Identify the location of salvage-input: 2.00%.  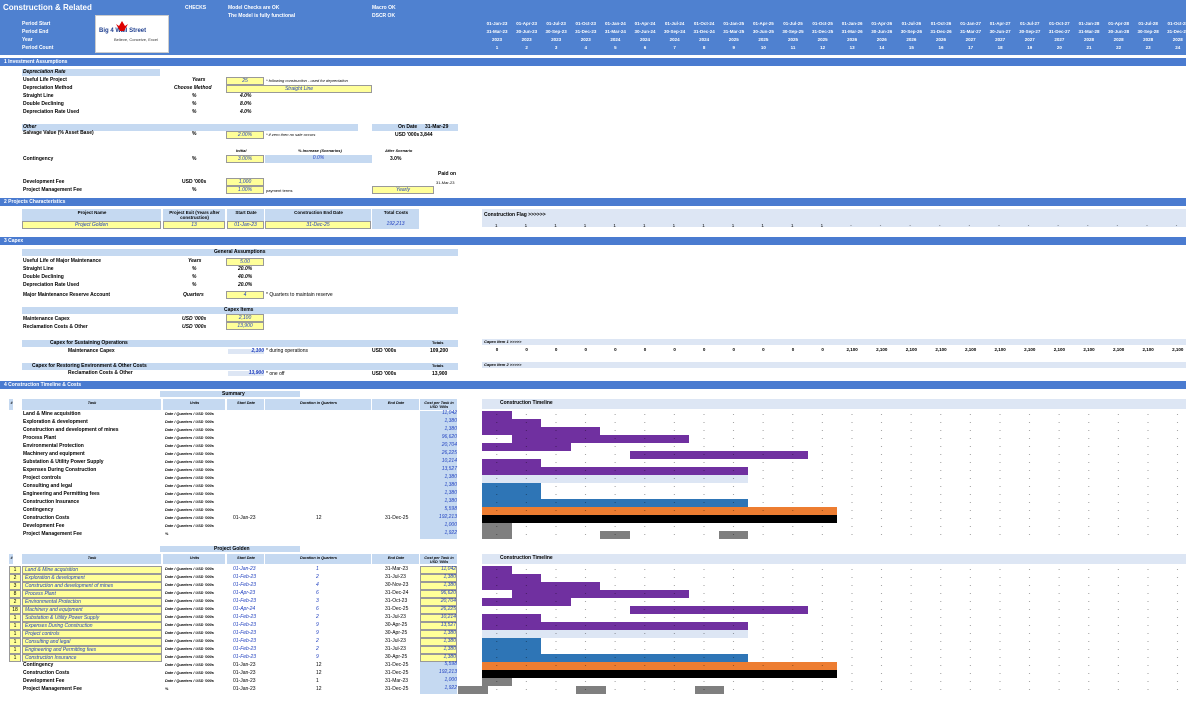
(245, 135).